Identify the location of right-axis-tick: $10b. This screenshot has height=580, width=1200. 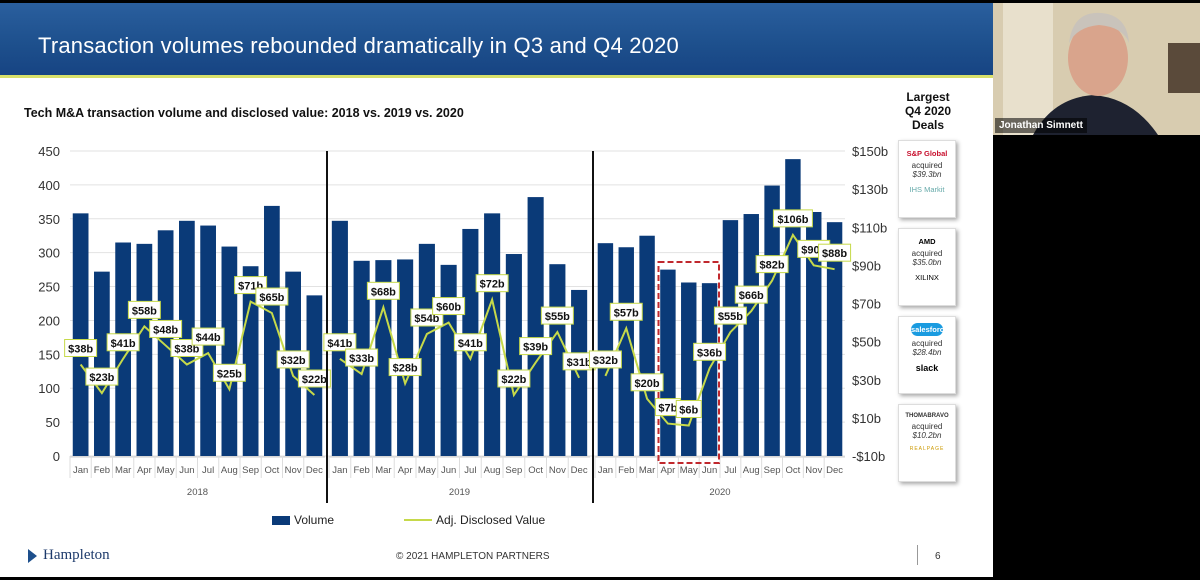
(866, 418).